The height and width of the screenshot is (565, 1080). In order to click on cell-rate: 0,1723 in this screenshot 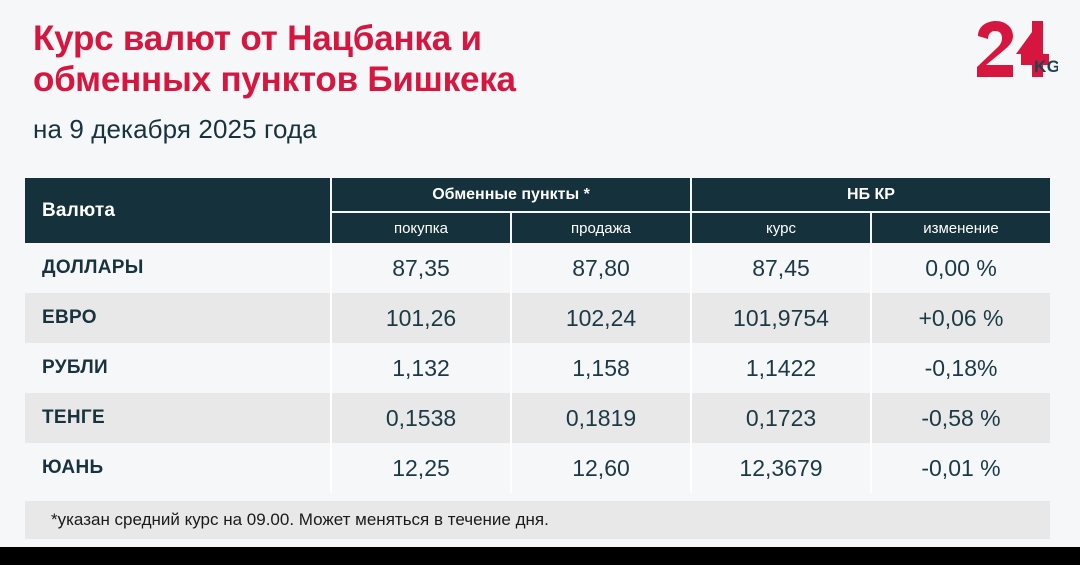, I will do `click(780, 418)`.